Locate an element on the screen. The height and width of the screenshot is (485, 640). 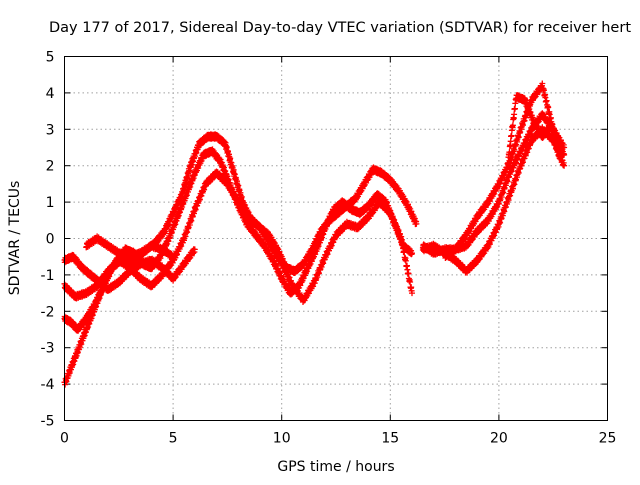
y-tick-label: 2 is located at coordinates (50, 167).